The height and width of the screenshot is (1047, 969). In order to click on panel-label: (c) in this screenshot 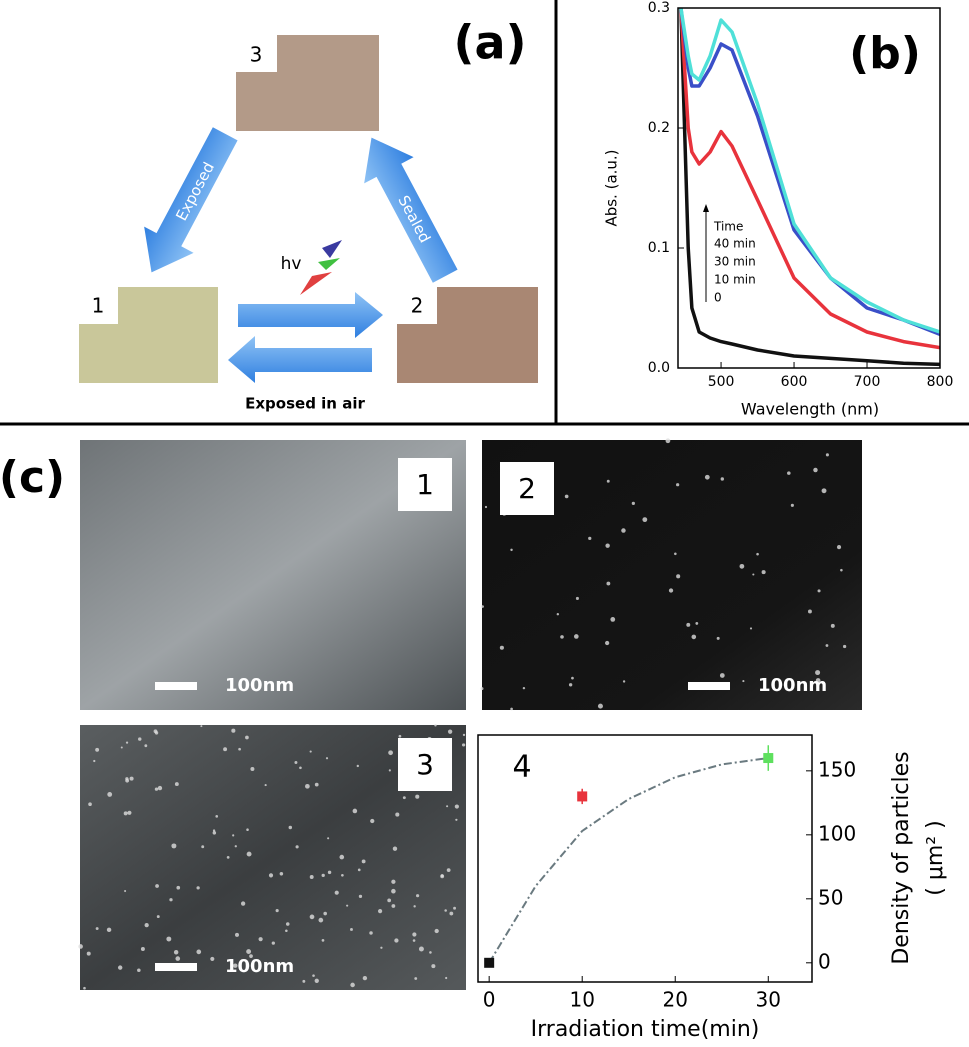, I will do `click(32, 477)`.